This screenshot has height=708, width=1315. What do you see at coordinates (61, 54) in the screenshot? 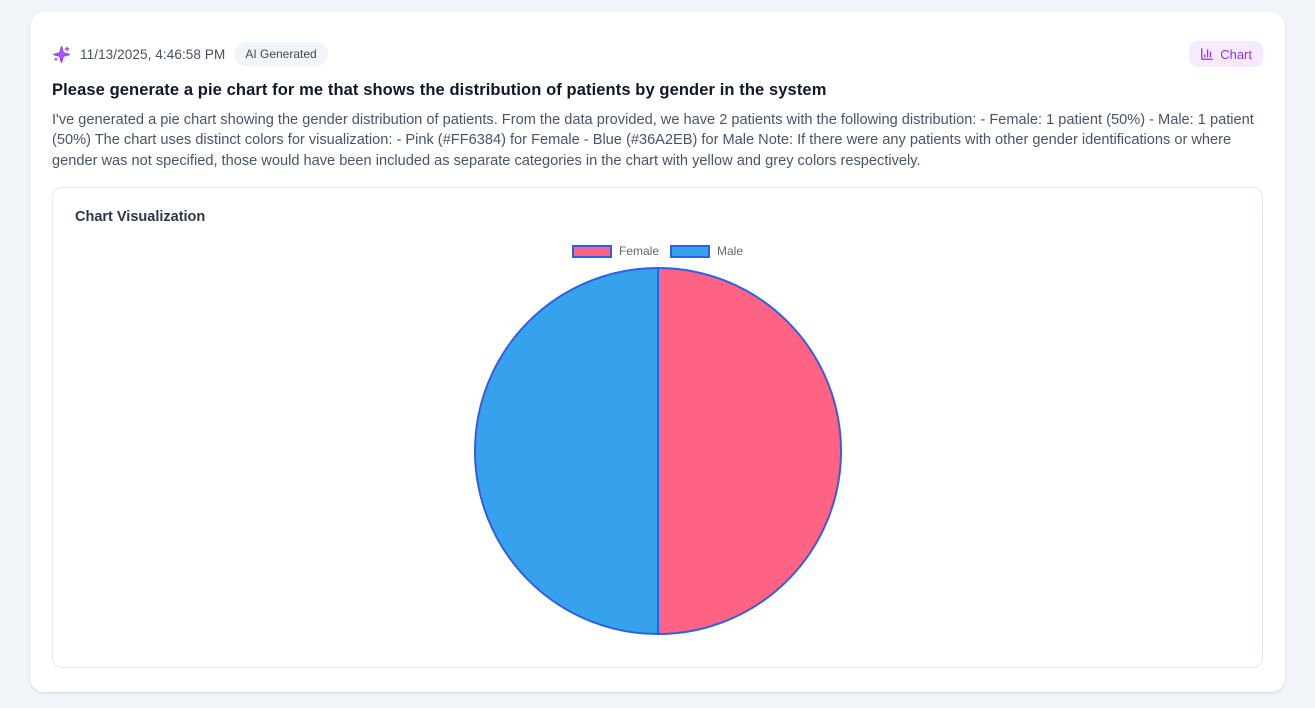
I see `sparkles-icon` at bounding box center [61, 54].